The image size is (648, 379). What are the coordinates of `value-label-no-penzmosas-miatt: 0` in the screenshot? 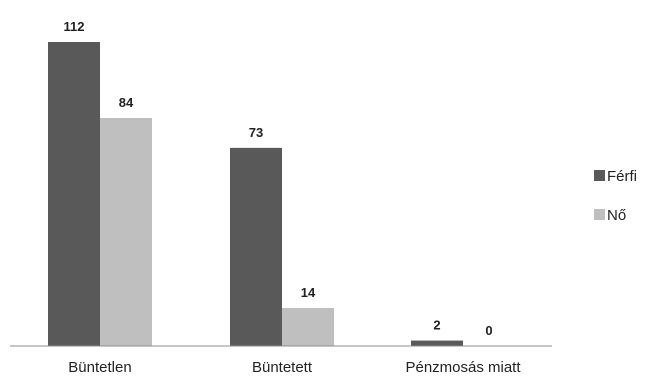 It's located at (488, 330).